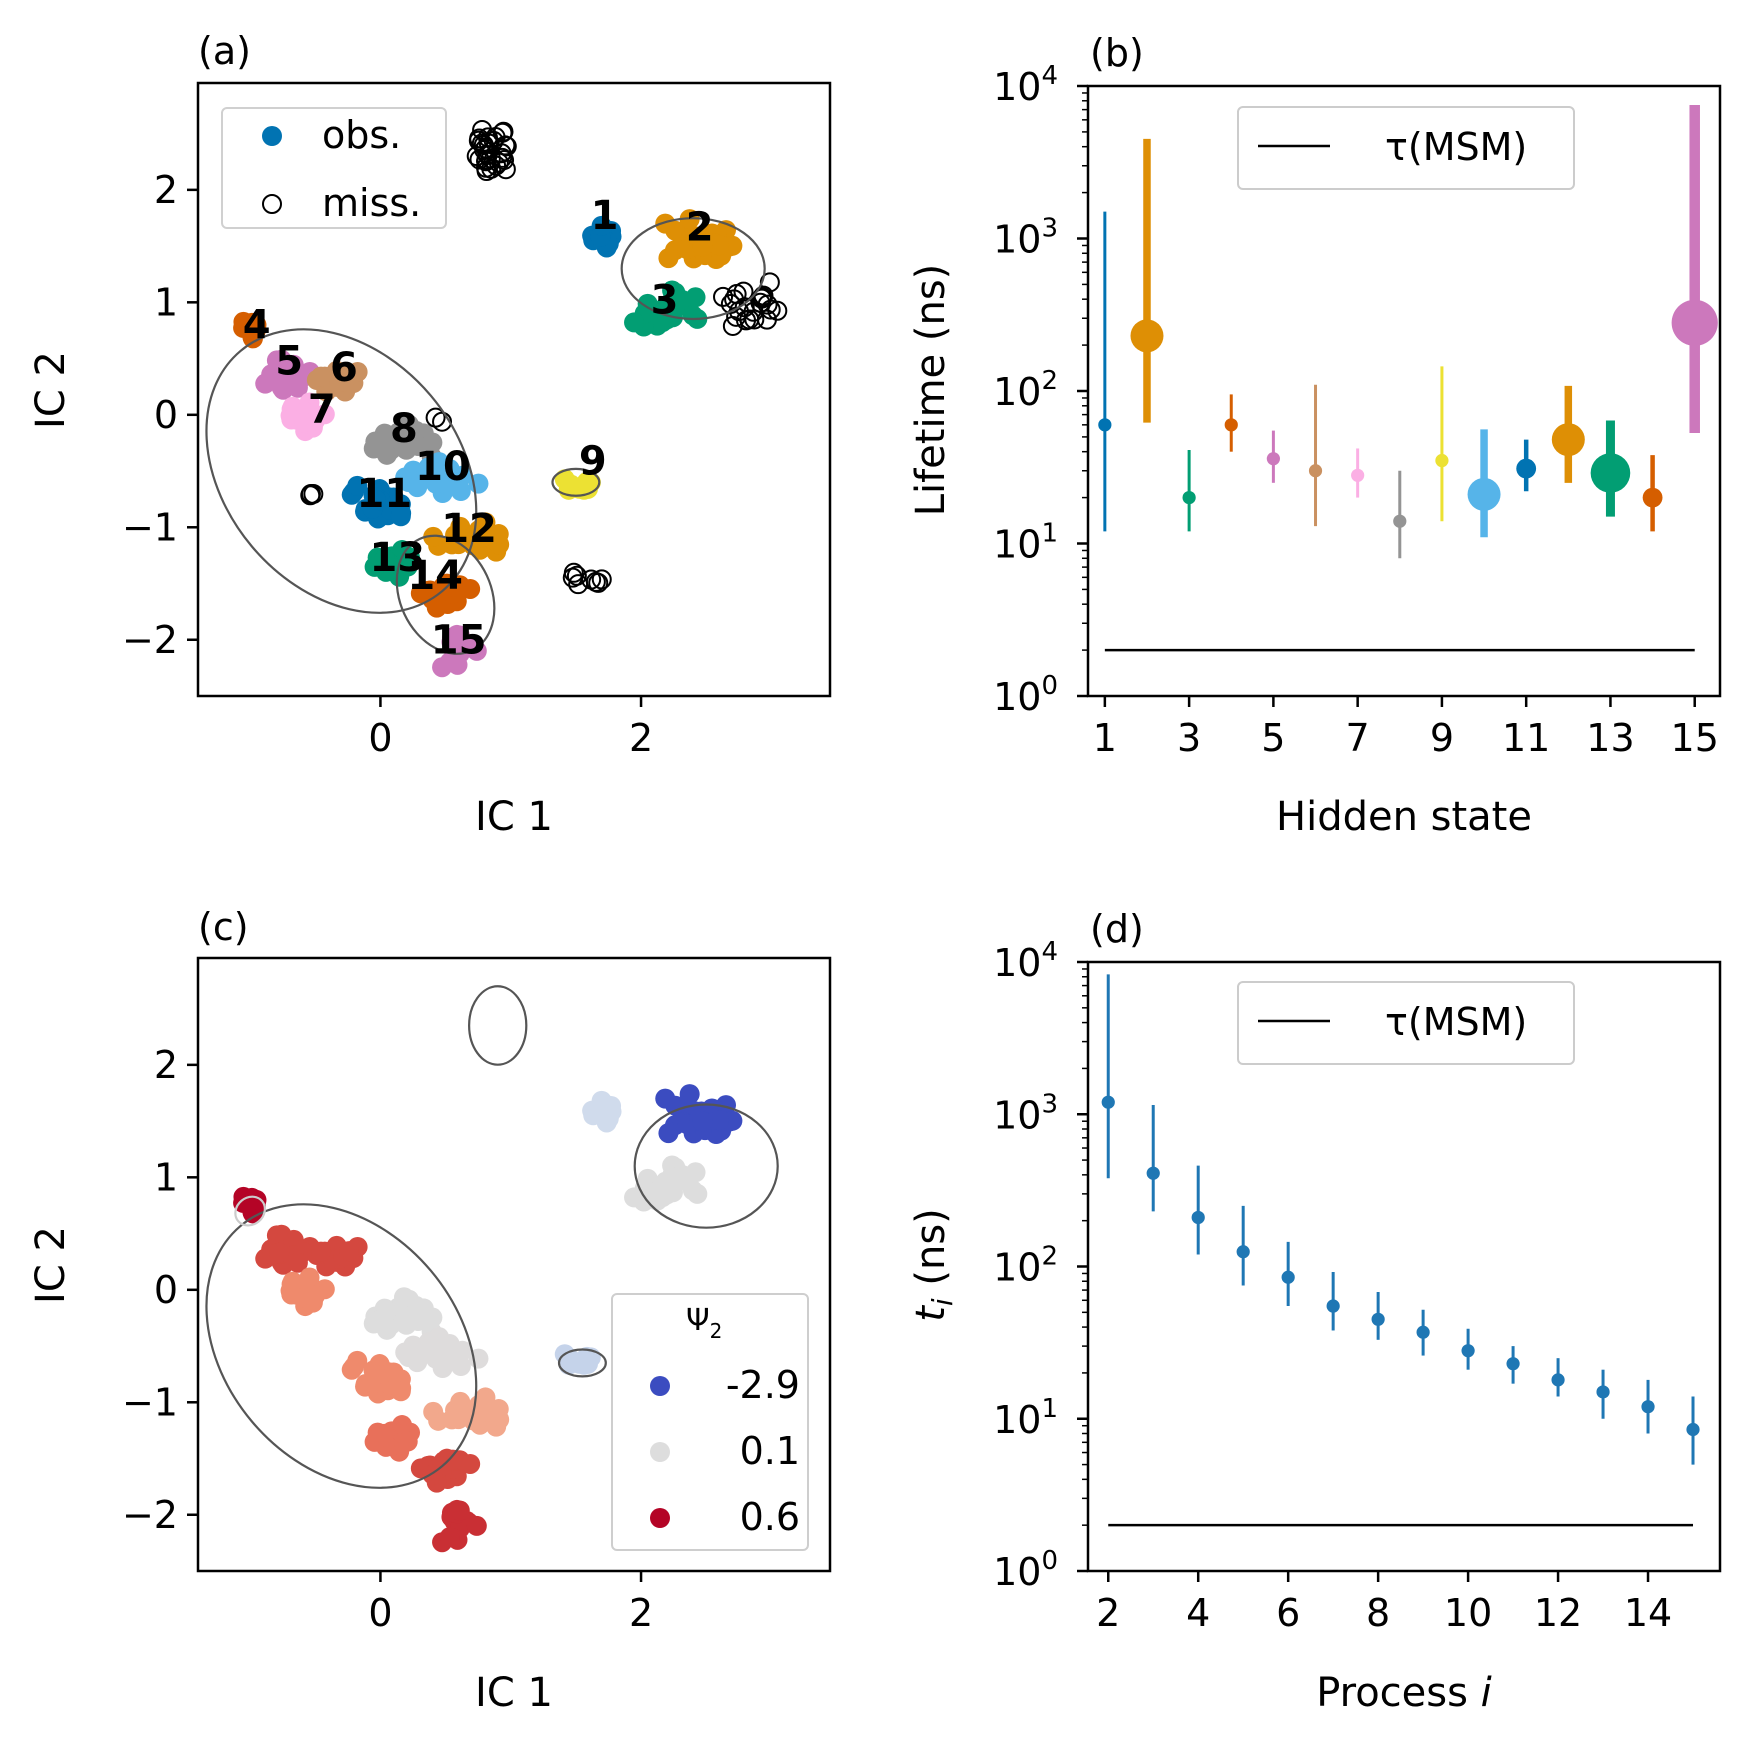 This screenshot has height=1738, width=1745. Describe the element at coordinates (272, 136) in the screenshot. I see `legend-marker-obs` at that location.